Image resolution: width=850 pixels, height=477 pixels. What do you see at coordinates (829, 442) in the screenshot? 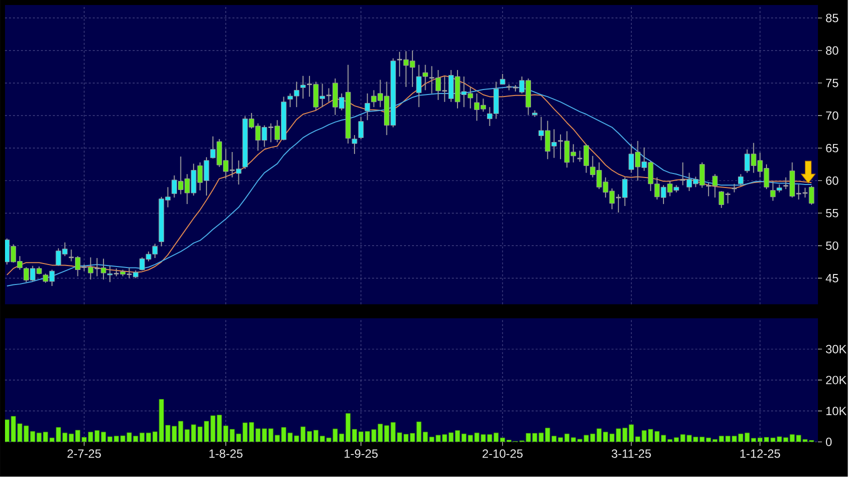
I see `y-tick-label: 0` at bounding box center [829, 442].